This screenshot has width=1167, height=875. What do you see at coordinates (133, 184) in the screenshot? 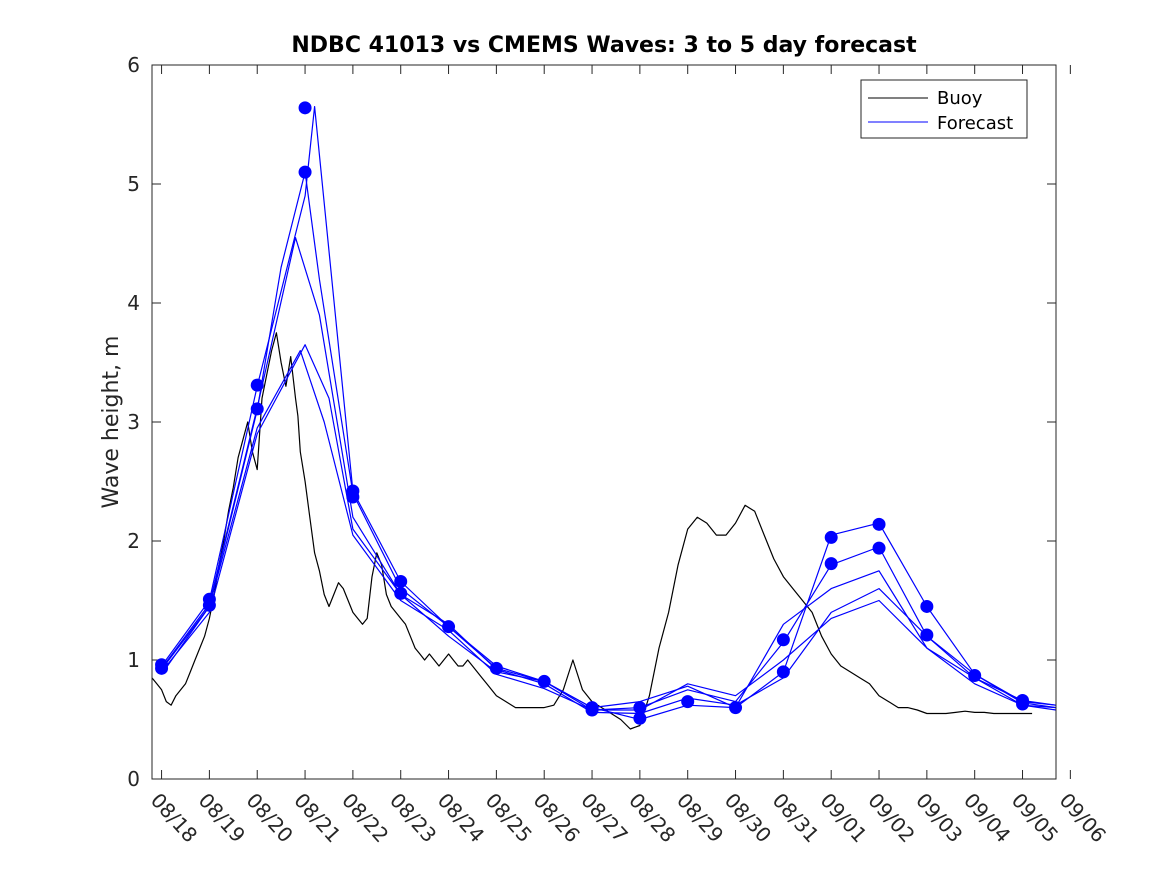
I see `y-tick-label: 5` at bounding box center [133, 184].